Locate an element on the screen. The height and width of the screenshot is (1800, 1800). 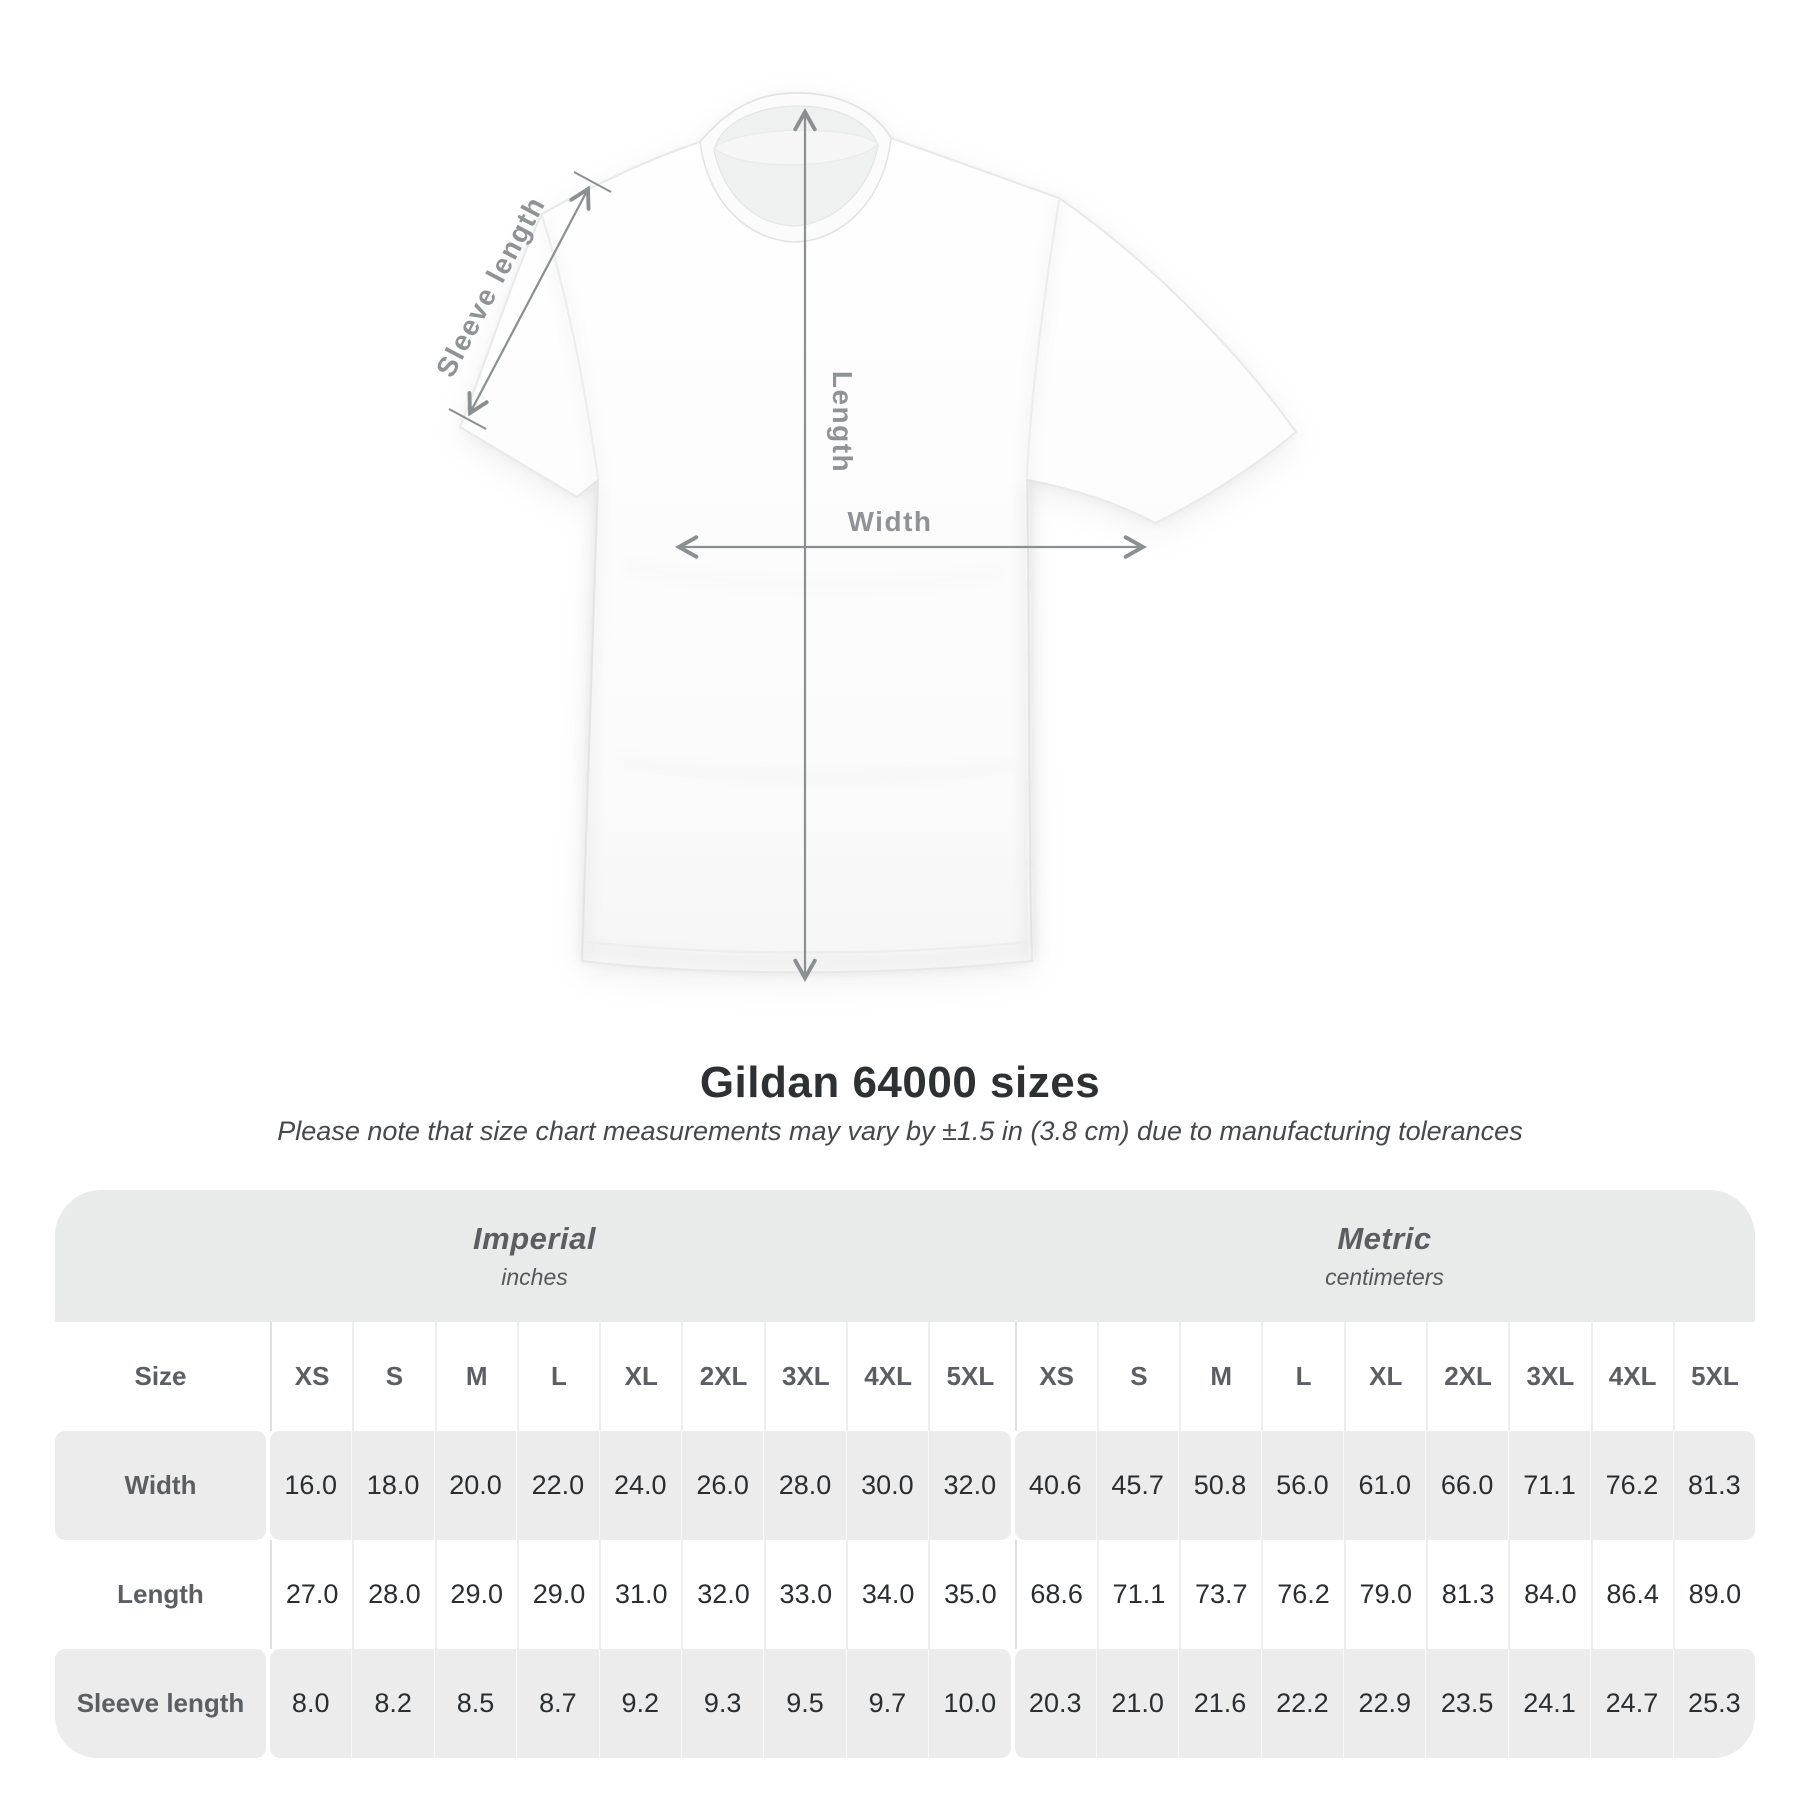
value-cell: 22.2 is located at coordinates (1302, 1703).